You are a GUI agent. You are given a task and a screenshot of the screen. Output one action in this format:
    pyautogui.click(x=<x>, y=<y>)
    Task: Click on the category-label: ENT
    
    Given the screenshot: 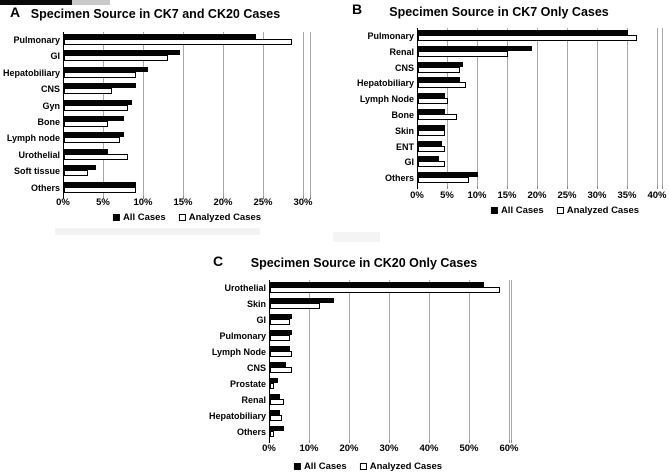 What is the action you would take?
    pyautogui.click(x=405, y=146)
    